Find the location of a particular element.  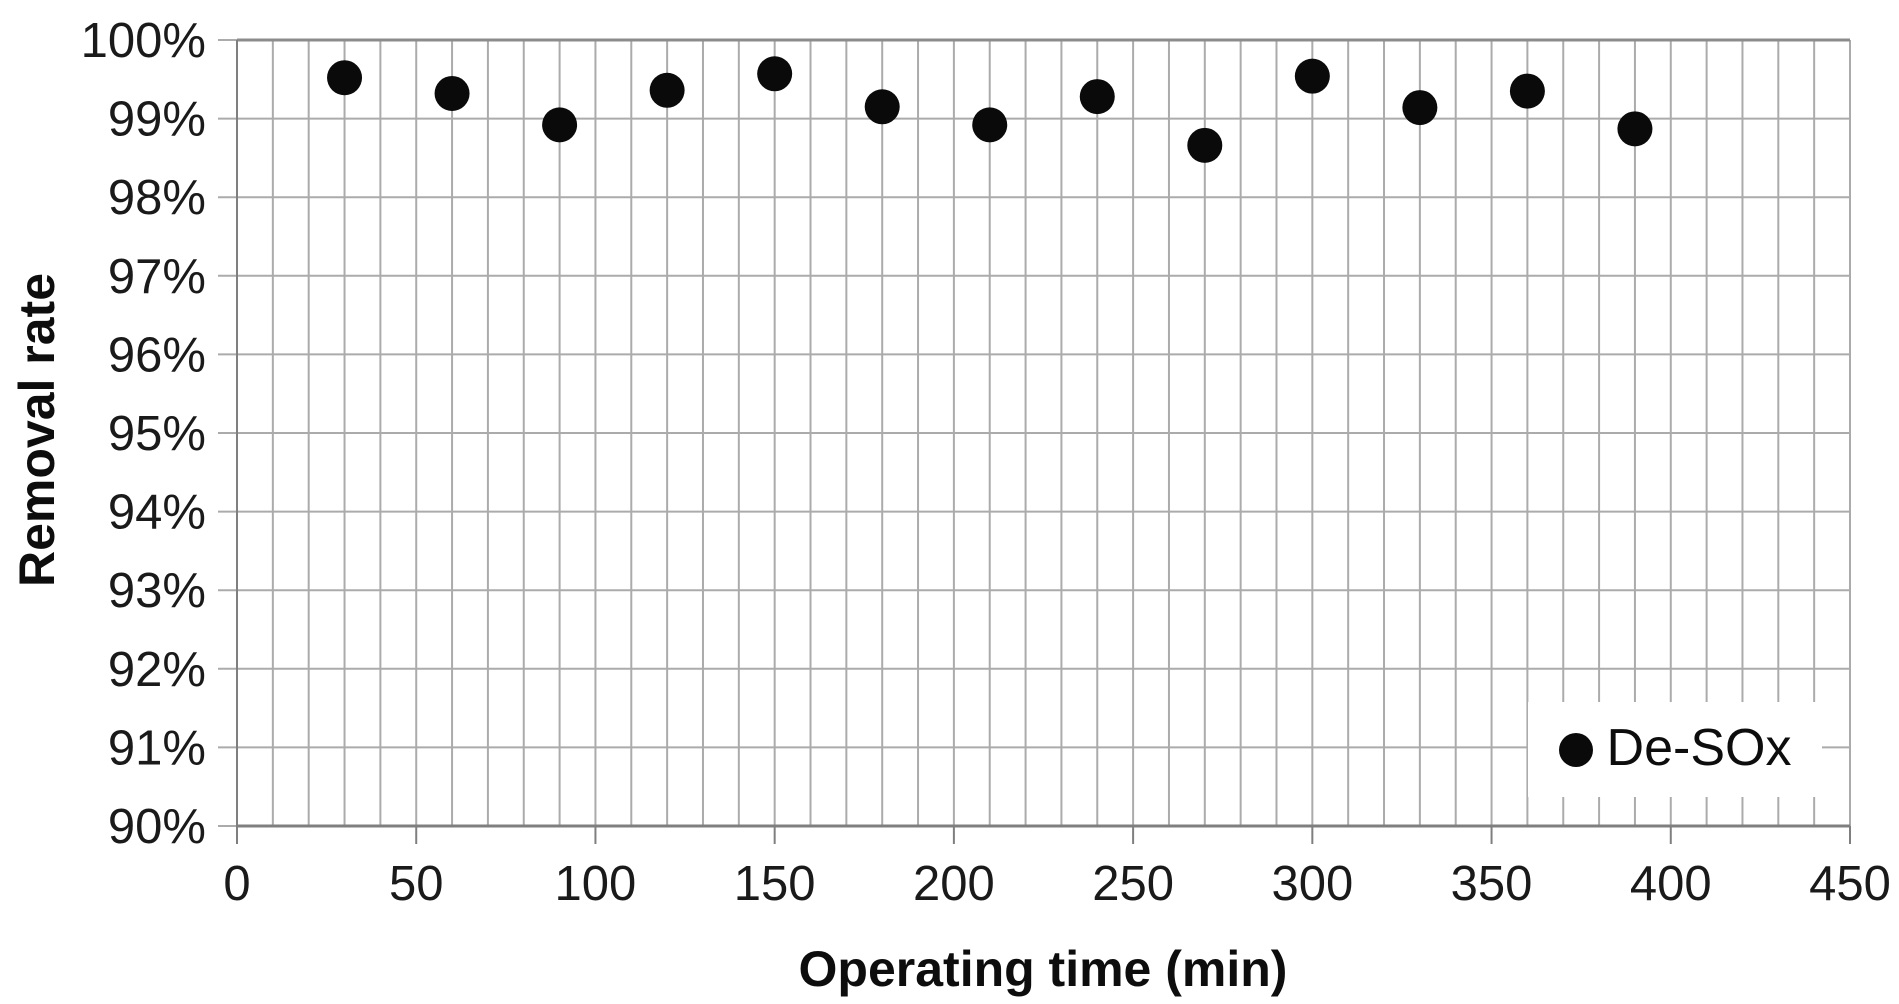

x-tick-label: 200 is located at coordinates (954, 884).